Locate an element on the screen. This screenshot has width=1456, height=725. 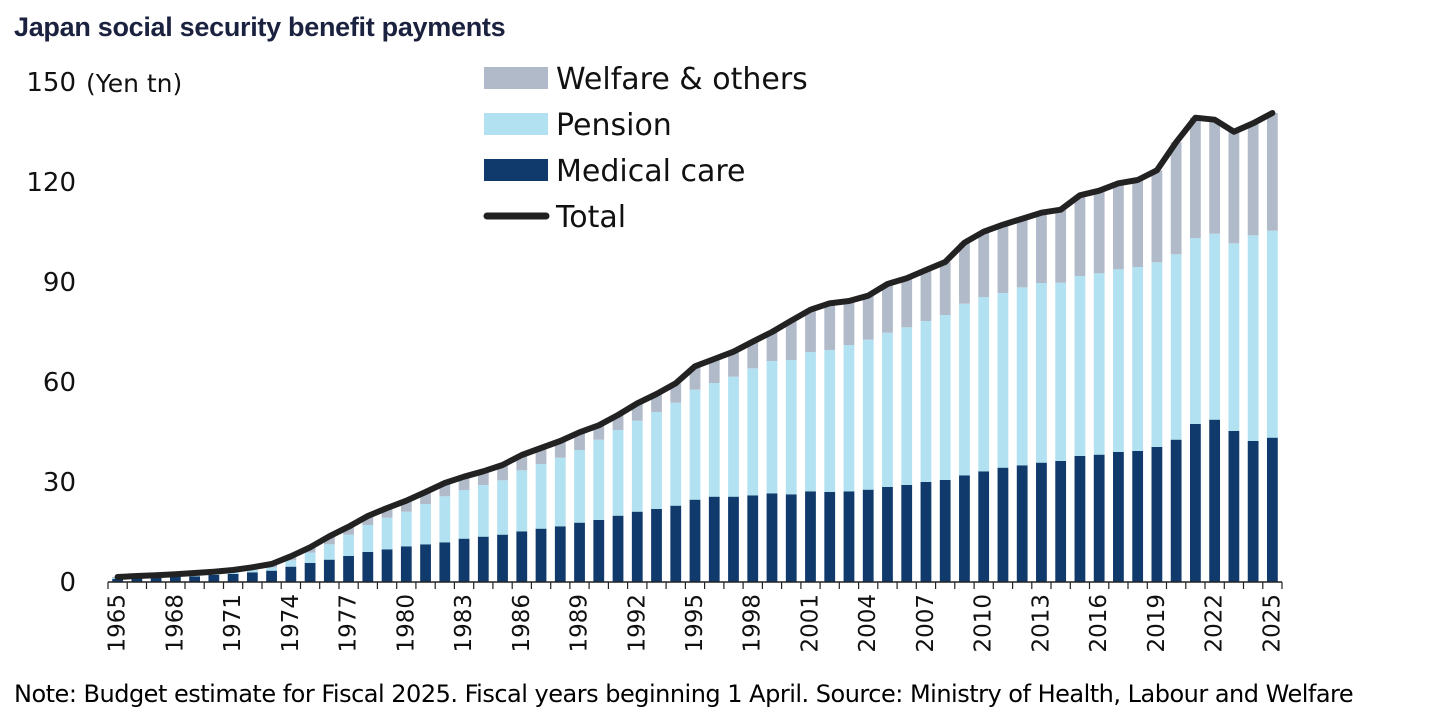
bar-pension-2003 is located at coordinates (849, 418).